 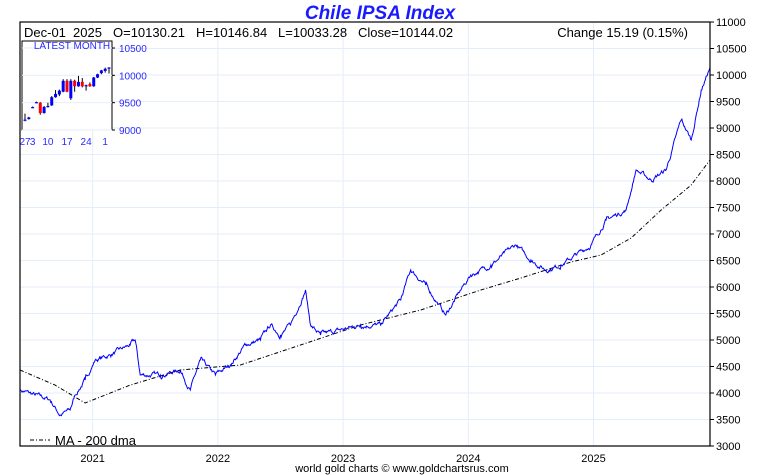 I want to click on y-tick-label: 7500, so click(x=728, y=209).